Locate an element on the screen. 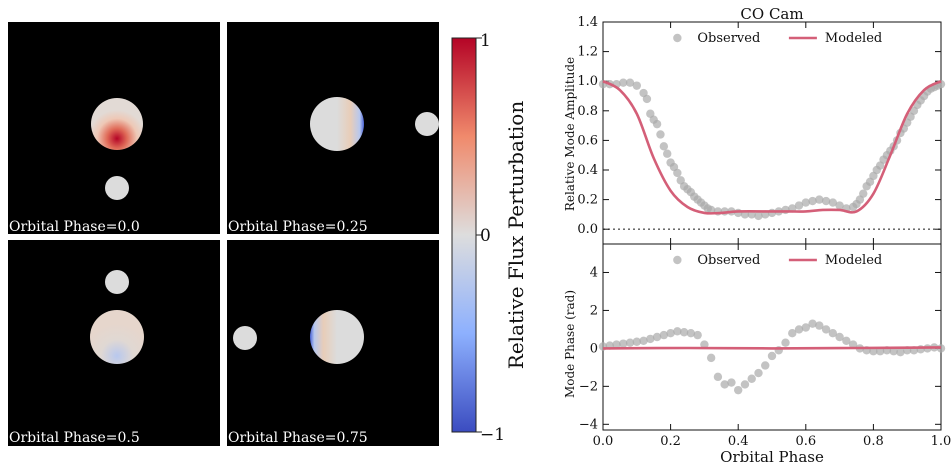  x-tick-label: 0.2 is located at coordinates (670, 441).